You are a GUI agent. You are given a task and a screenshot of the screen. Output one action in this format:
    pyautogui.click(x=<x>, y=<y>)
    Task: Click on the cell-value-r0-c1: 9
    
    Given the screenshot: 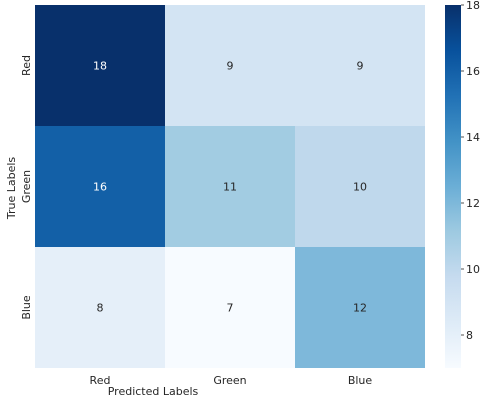 What is the action you would take?
    pyautogui.click(x=230, y=66)
    